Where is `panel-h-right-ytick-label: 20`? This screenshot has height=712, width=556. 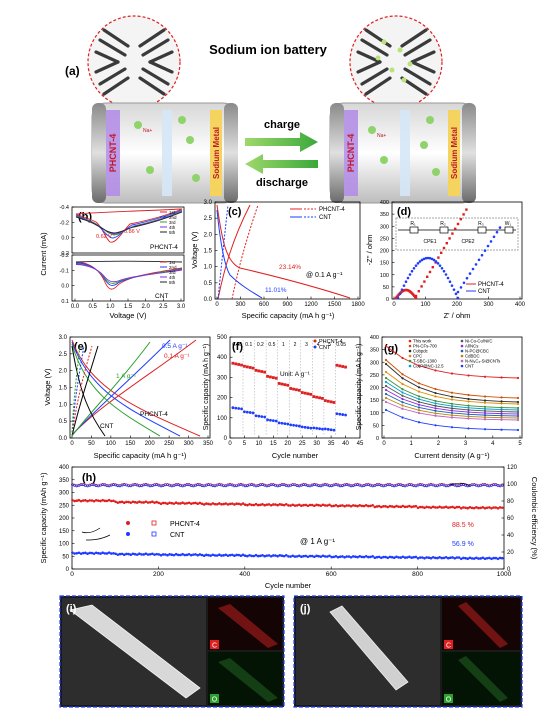 panel-h-right-ytick-label: 20 is located at coordinates (510, 553).